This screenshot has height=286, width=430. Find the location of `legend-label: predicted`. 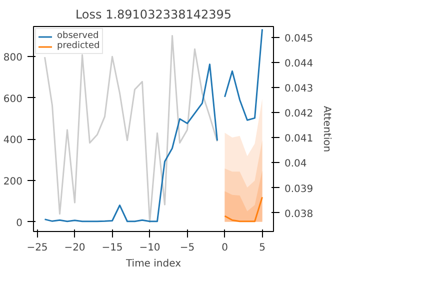

legend-label: predicted is located at coordinates (78, 46).